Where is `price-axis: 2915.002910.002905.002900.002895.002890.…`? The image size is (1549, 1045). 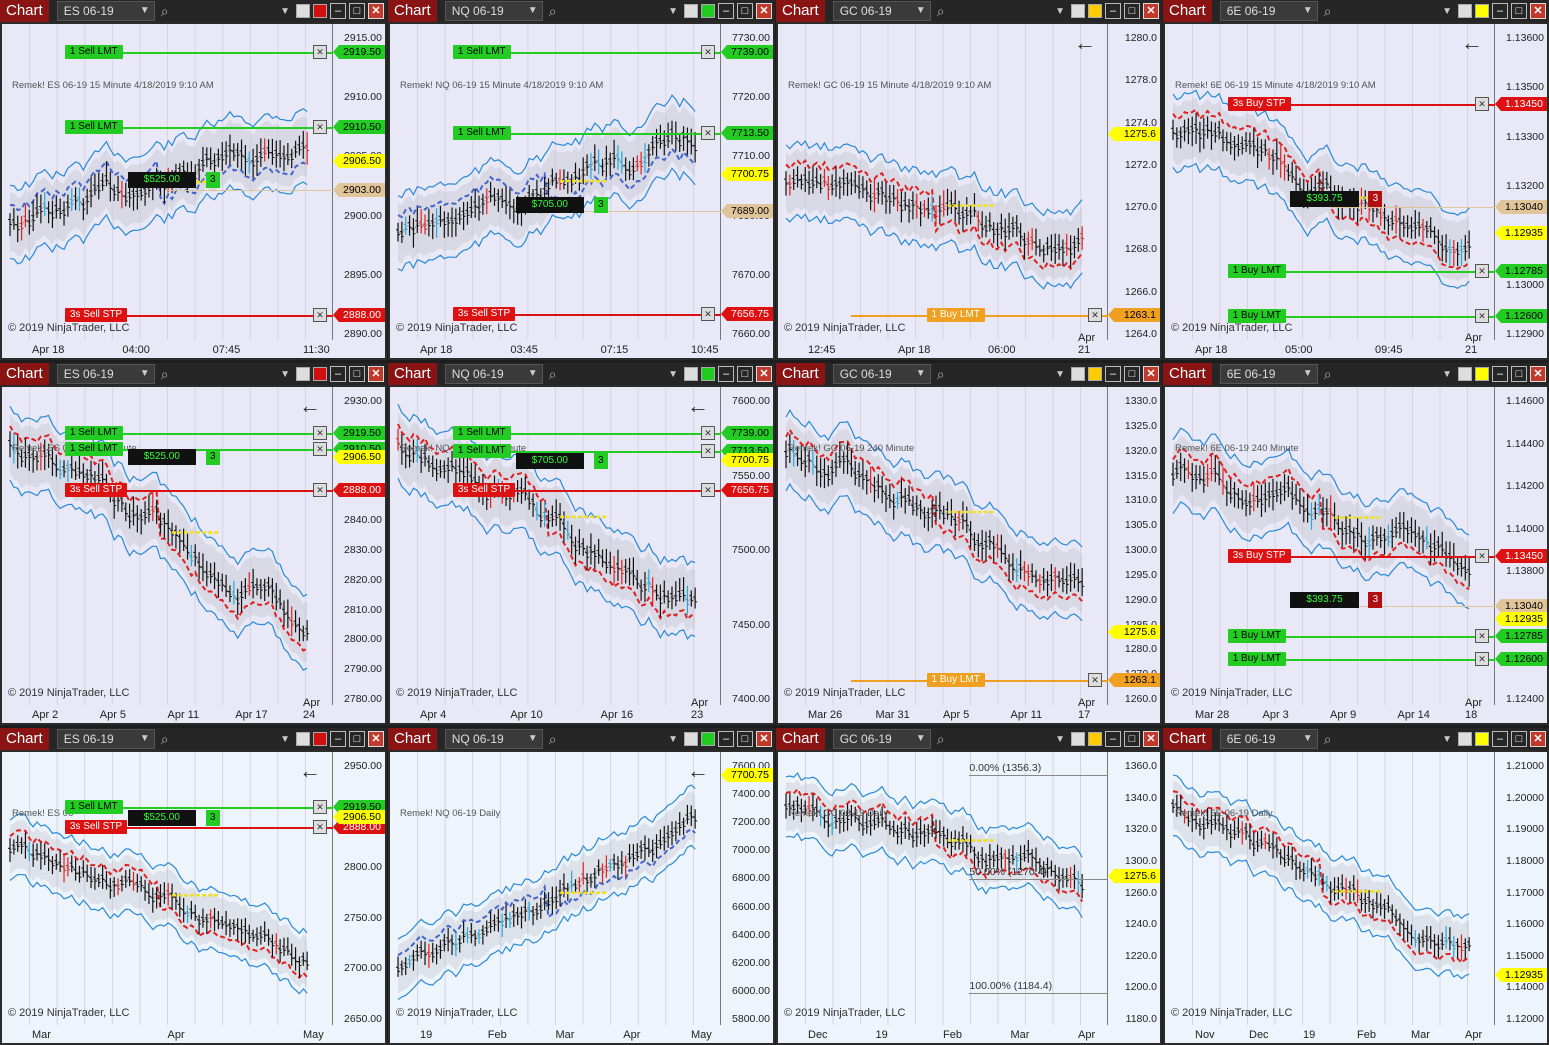
price-axis: 2915.002910.002905.002900.002895.002890.… is located at coordinates (358, 182).